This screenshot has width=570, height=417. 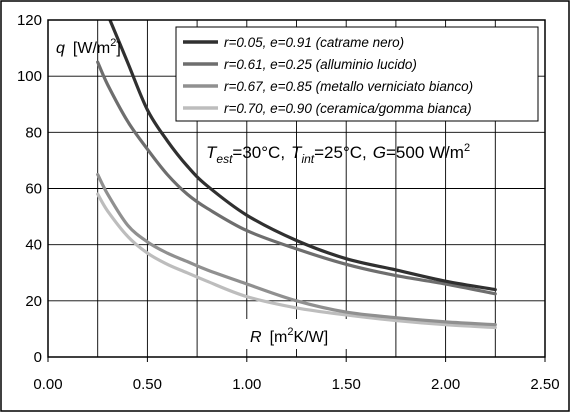 What do you see at coordinates (33, 245) in the screenshot?
I see `y-tick-label: 40` at bounding box center [33, 245].